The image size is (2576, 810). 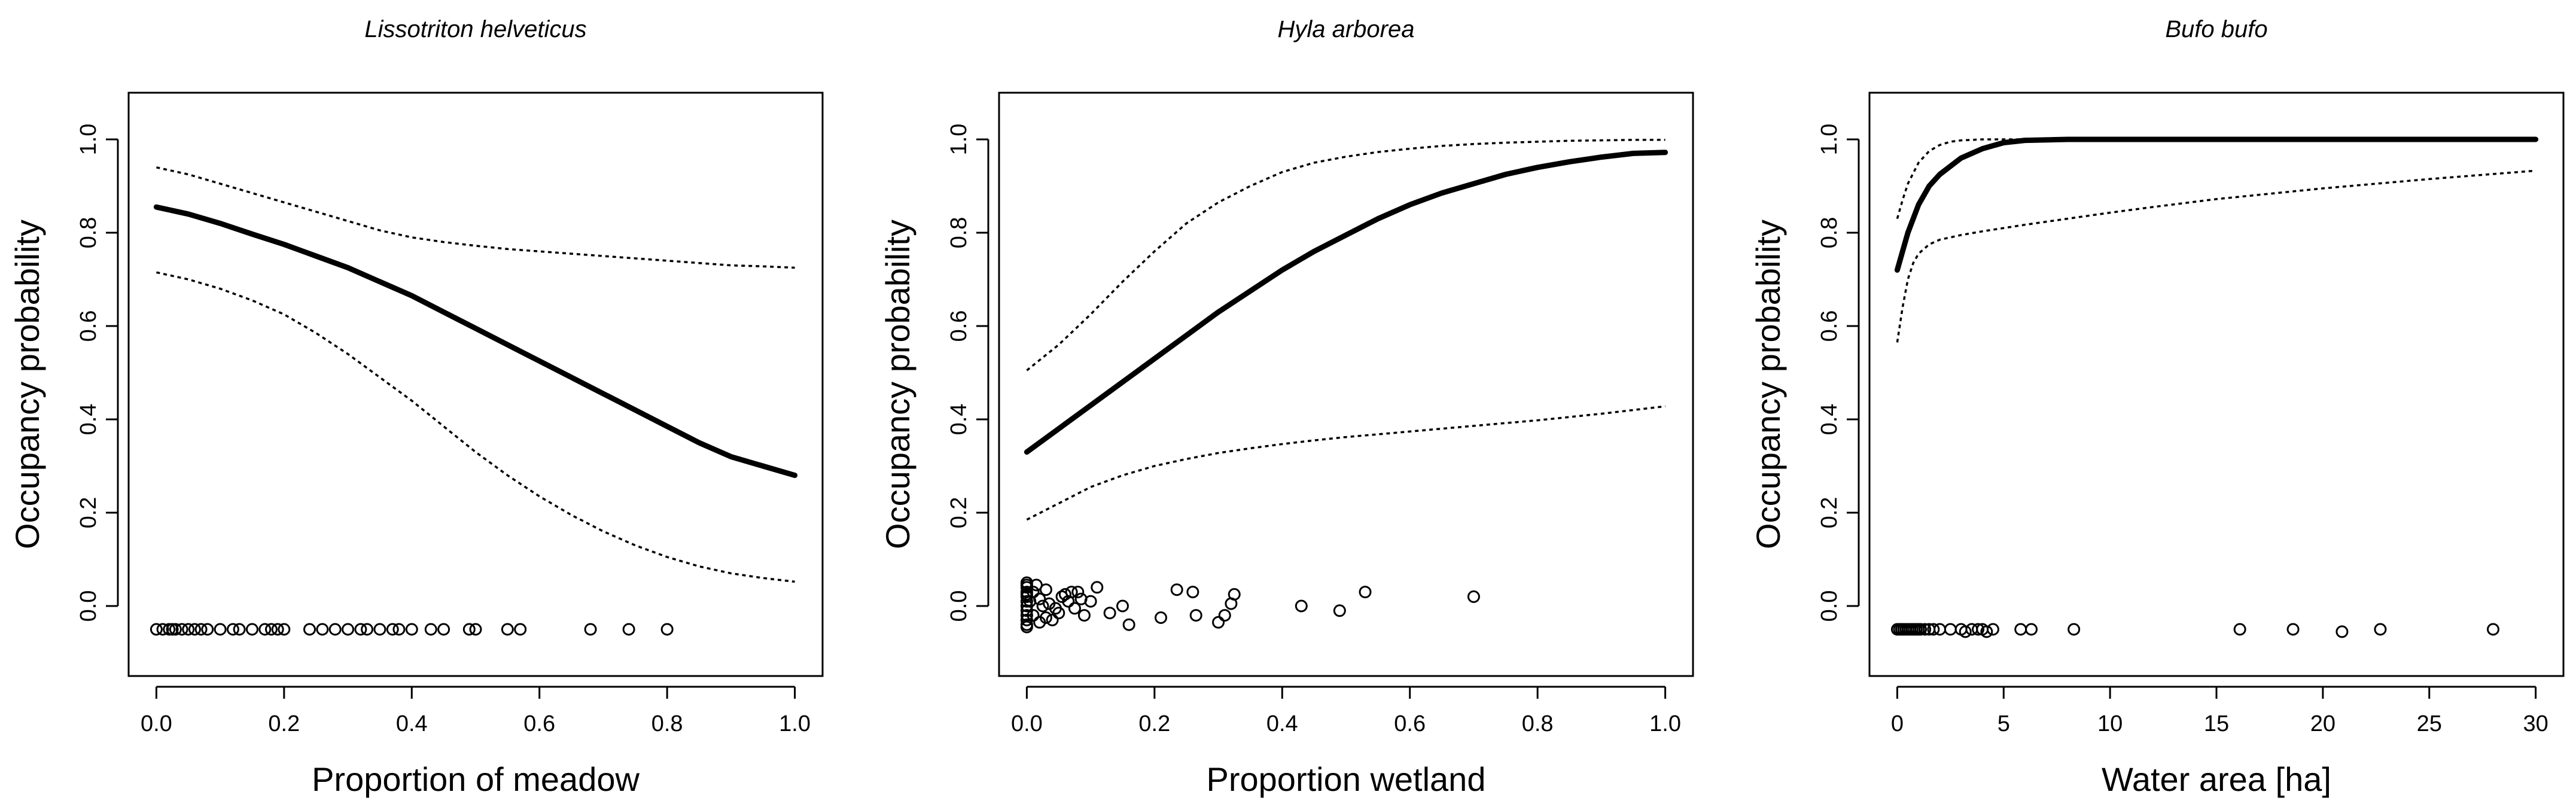 What do you see at coordinates (475, 29) in the screenshot?
I see `chart-title: Lissotriton helveticus` at bounding box center [475, 29].